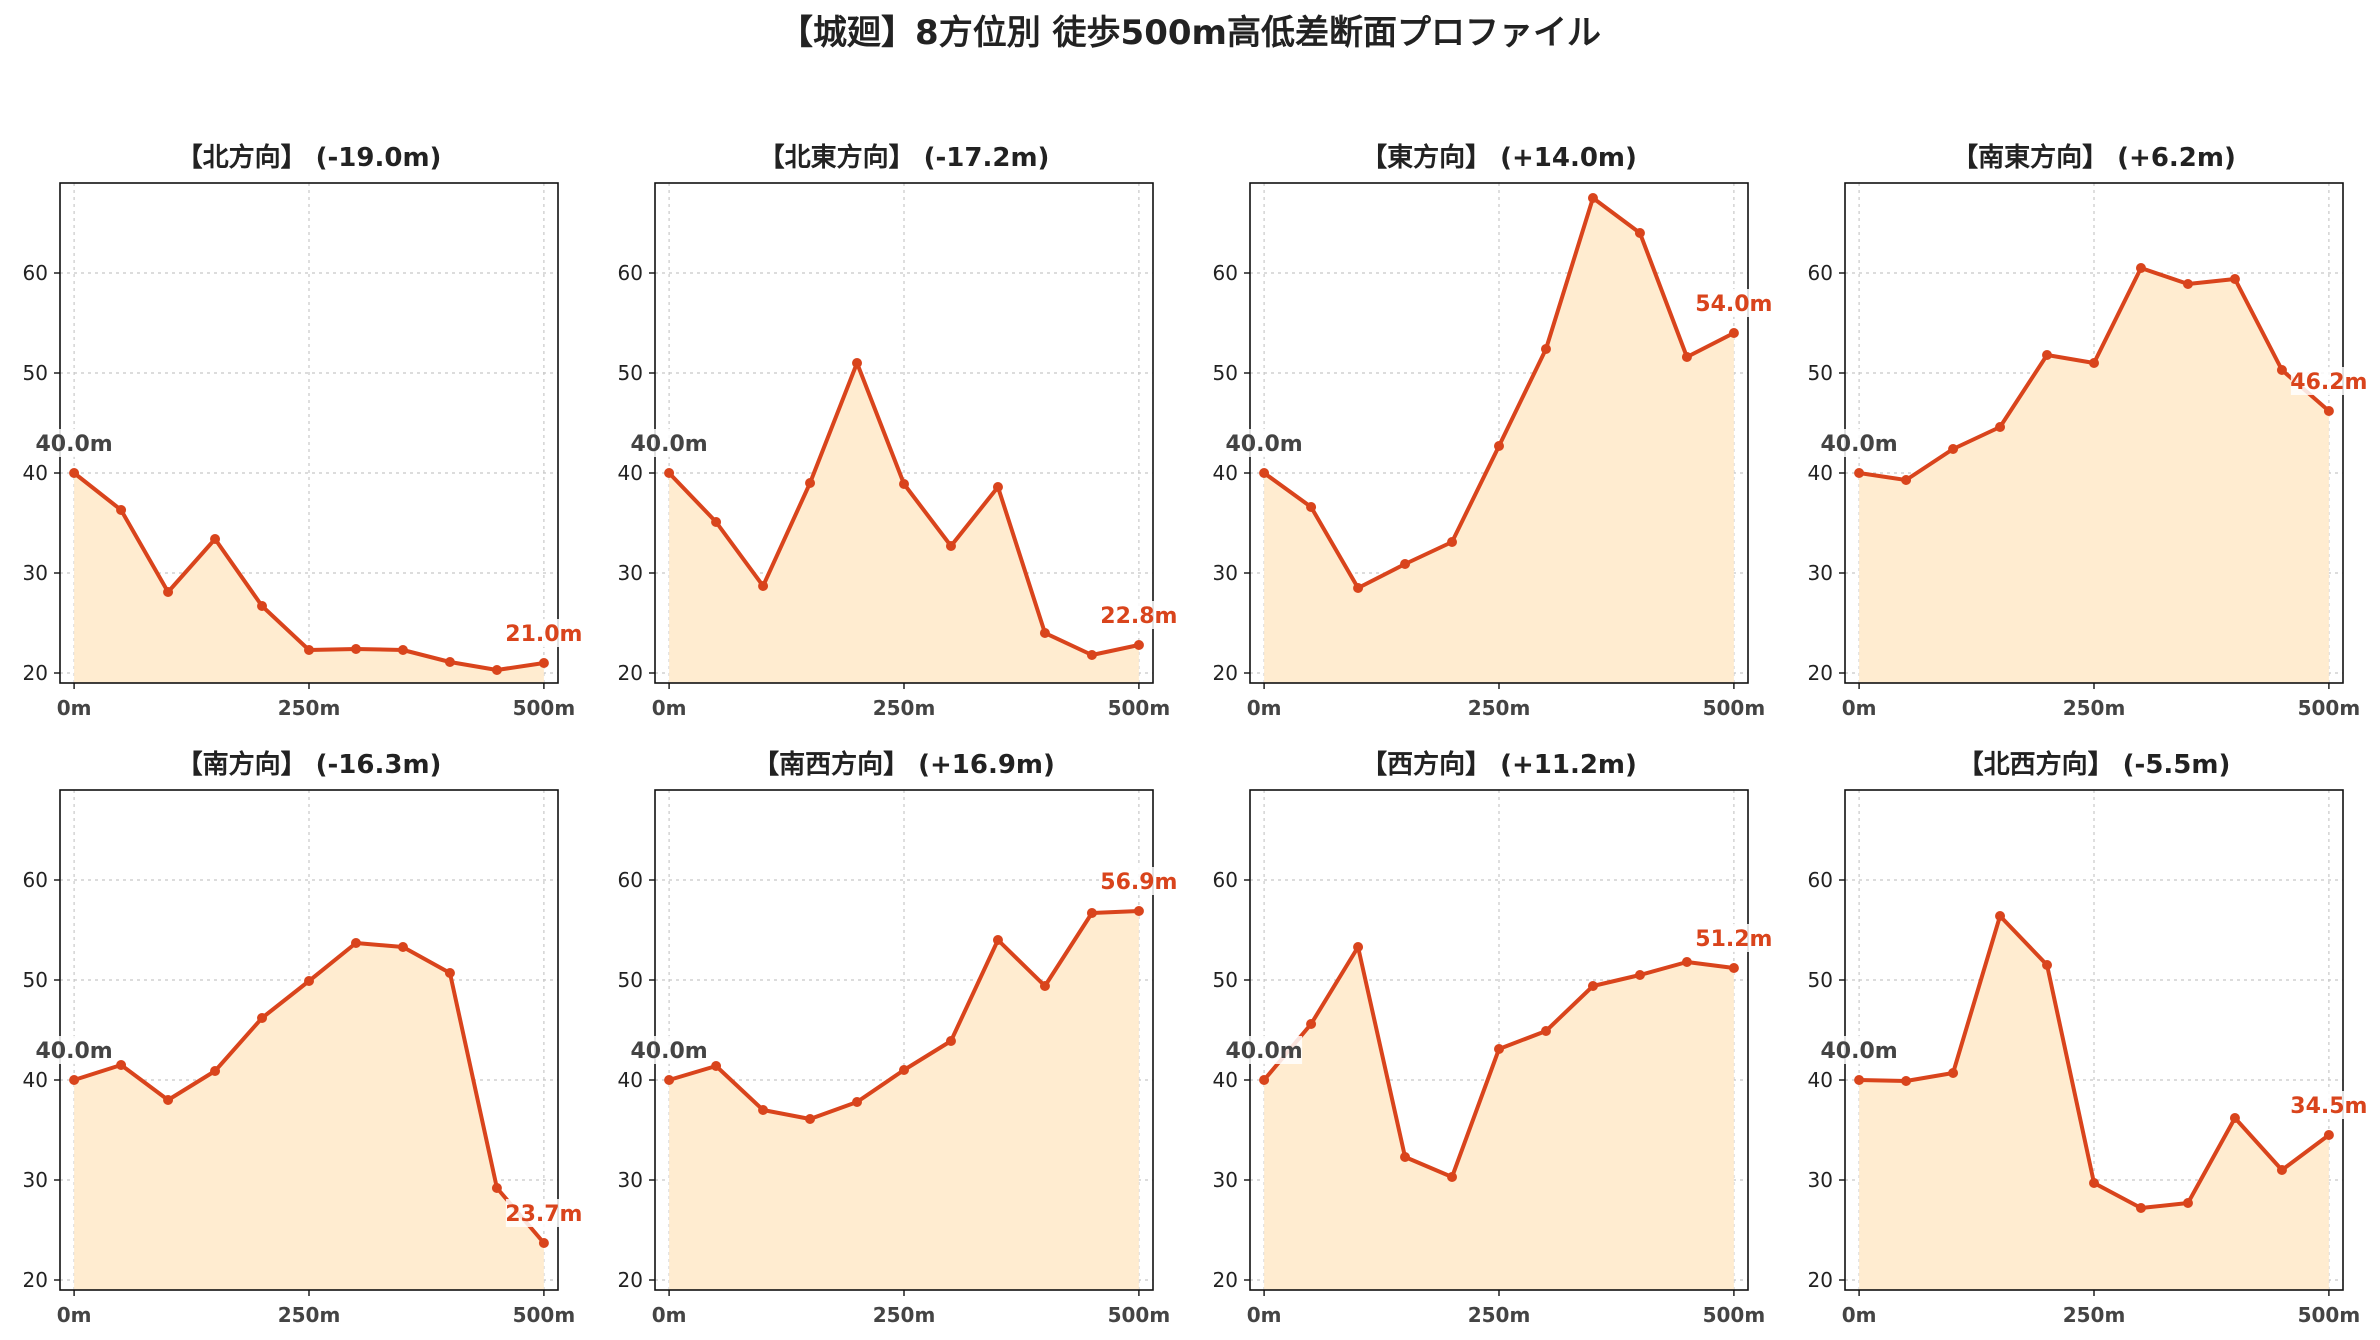  Describe the element at coordinates (904, 764) in the screenshot. I see `panel-title: 【南西方向】 (+16.9m)` at that location.